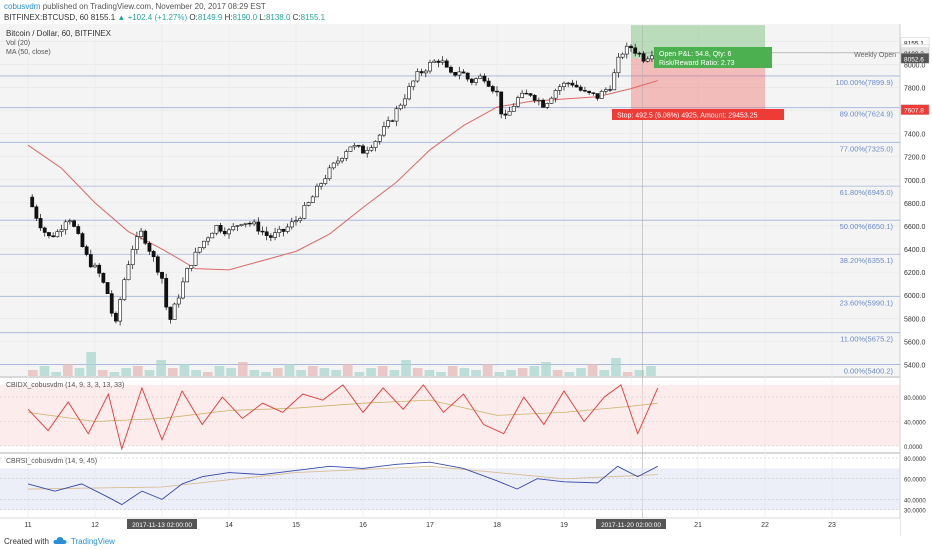 This screenshot has width=932, height=550. What do you see at coordinates (915, 399) in the screenshot?
I see `cbidx-tick-label: 80.0000` at bounding box center [915, 399].